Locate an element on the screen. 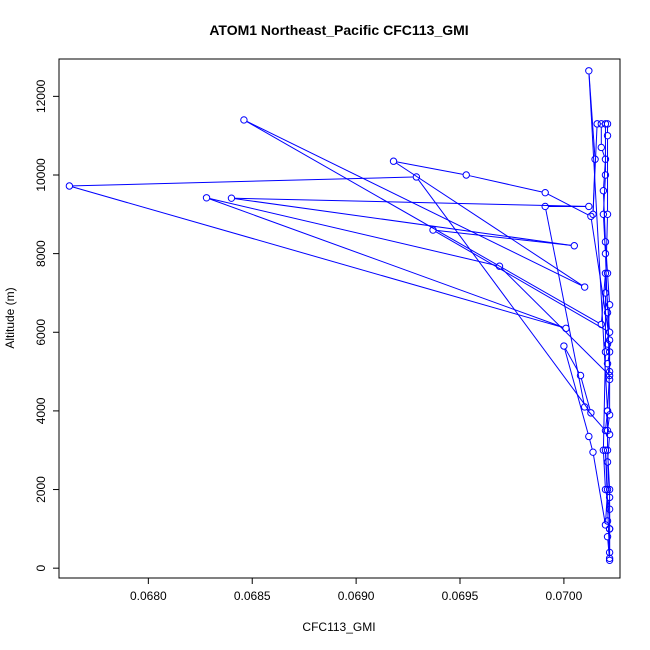  y-tick-label: 0 is located at coordinates (41, 568).